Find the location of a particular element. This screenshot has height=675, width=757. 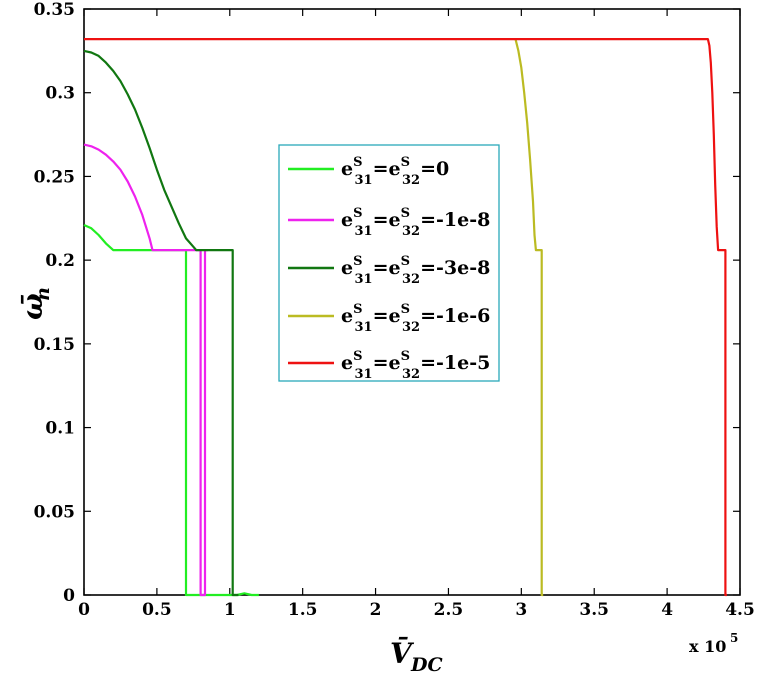

x-tick-label: 3 is located at coordinates (521, 610).